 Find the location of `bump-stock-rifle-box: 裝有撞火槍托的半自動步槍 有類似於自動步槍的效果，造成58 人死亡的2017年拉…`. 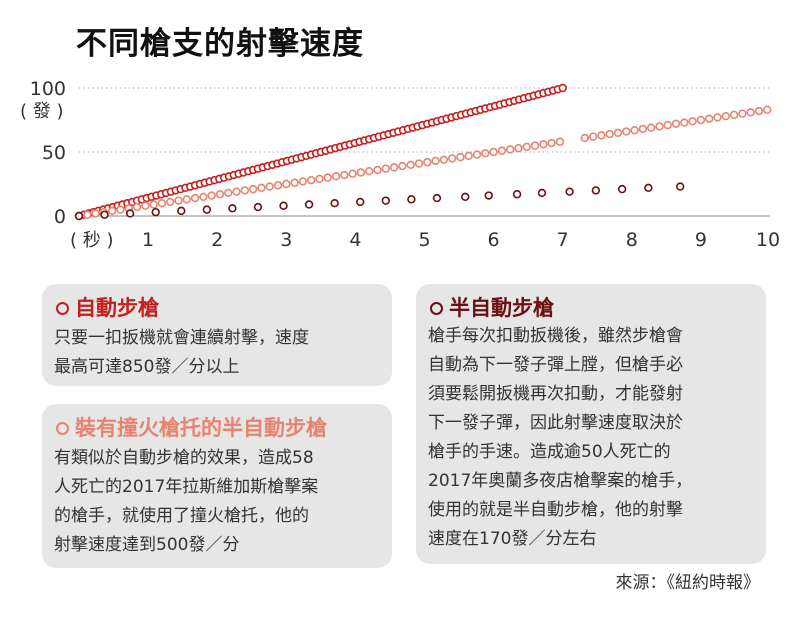

bump-stock-rifle-box: 裝有撞火槍托的半自動步槍 有類似於自動步槍的效果，造成58 人死亡的2017年拉… is located at coordinates (217, 486).